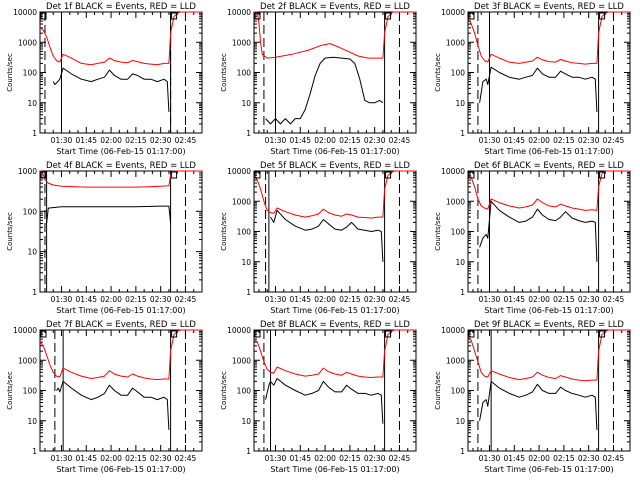 The width and height of the screenshot is (640, 480). Describe the element at coordinates (335, 7) in the screenshot. I see `panel-title: Det 2f BLACK = Events, RED = LLD` at that location.